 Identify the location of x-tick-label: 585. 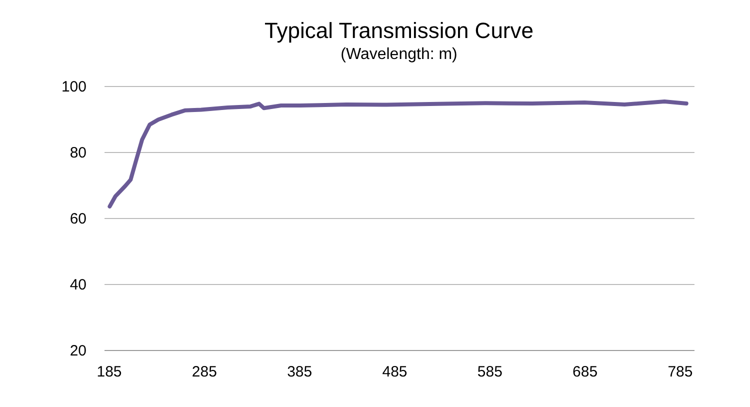
(489, 372).